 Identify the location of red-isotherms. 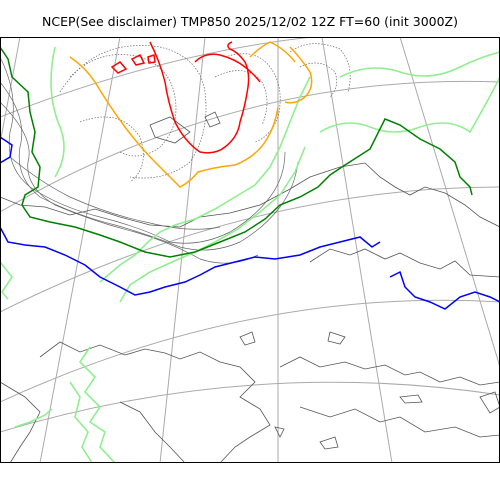
(185, 97).